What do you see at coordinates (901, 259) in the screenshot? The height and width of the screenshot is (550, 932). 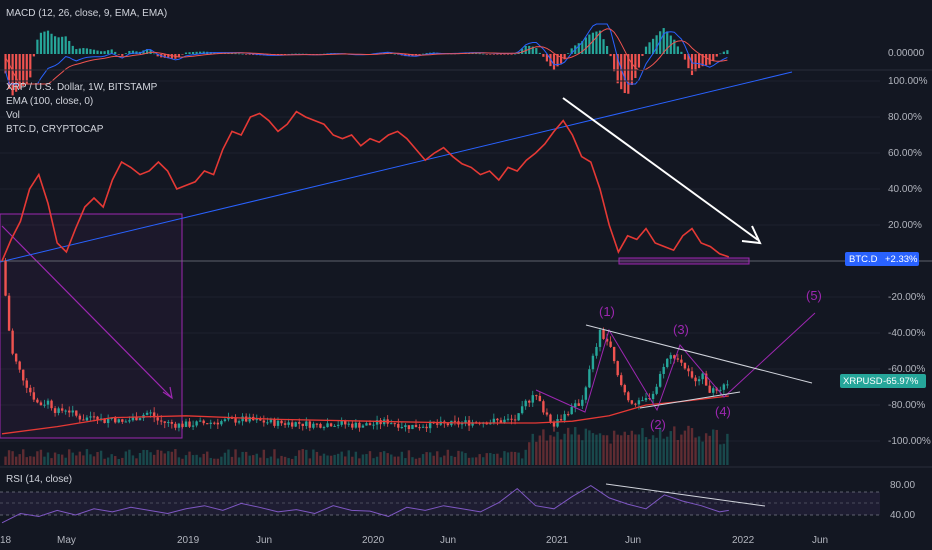 I see `btcd-tag-value: +2.33%` at bounding box center [901, 259].